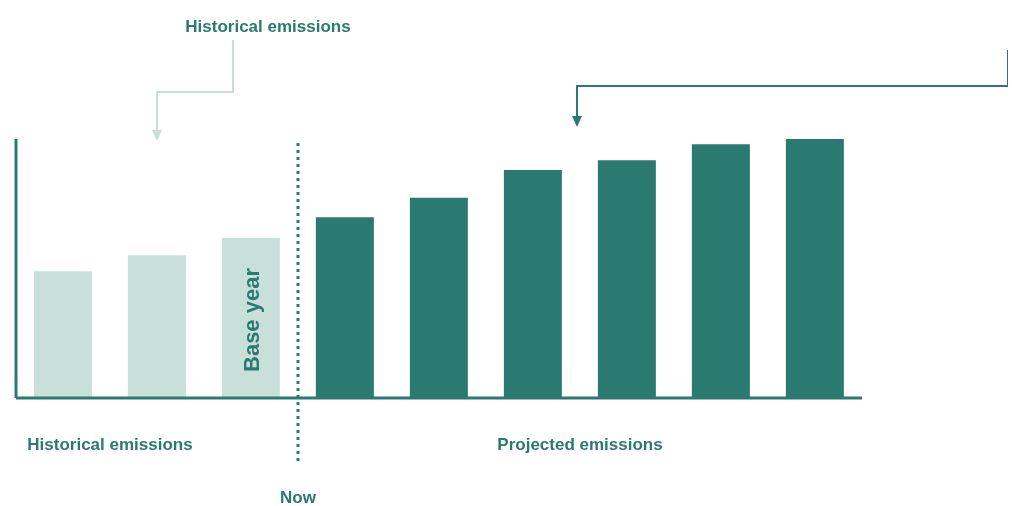 The height and width of the screenshot is (506, 1012). Describe the element at coordinates (298, 497) in the screenshot. I see `text: Now` at that location.